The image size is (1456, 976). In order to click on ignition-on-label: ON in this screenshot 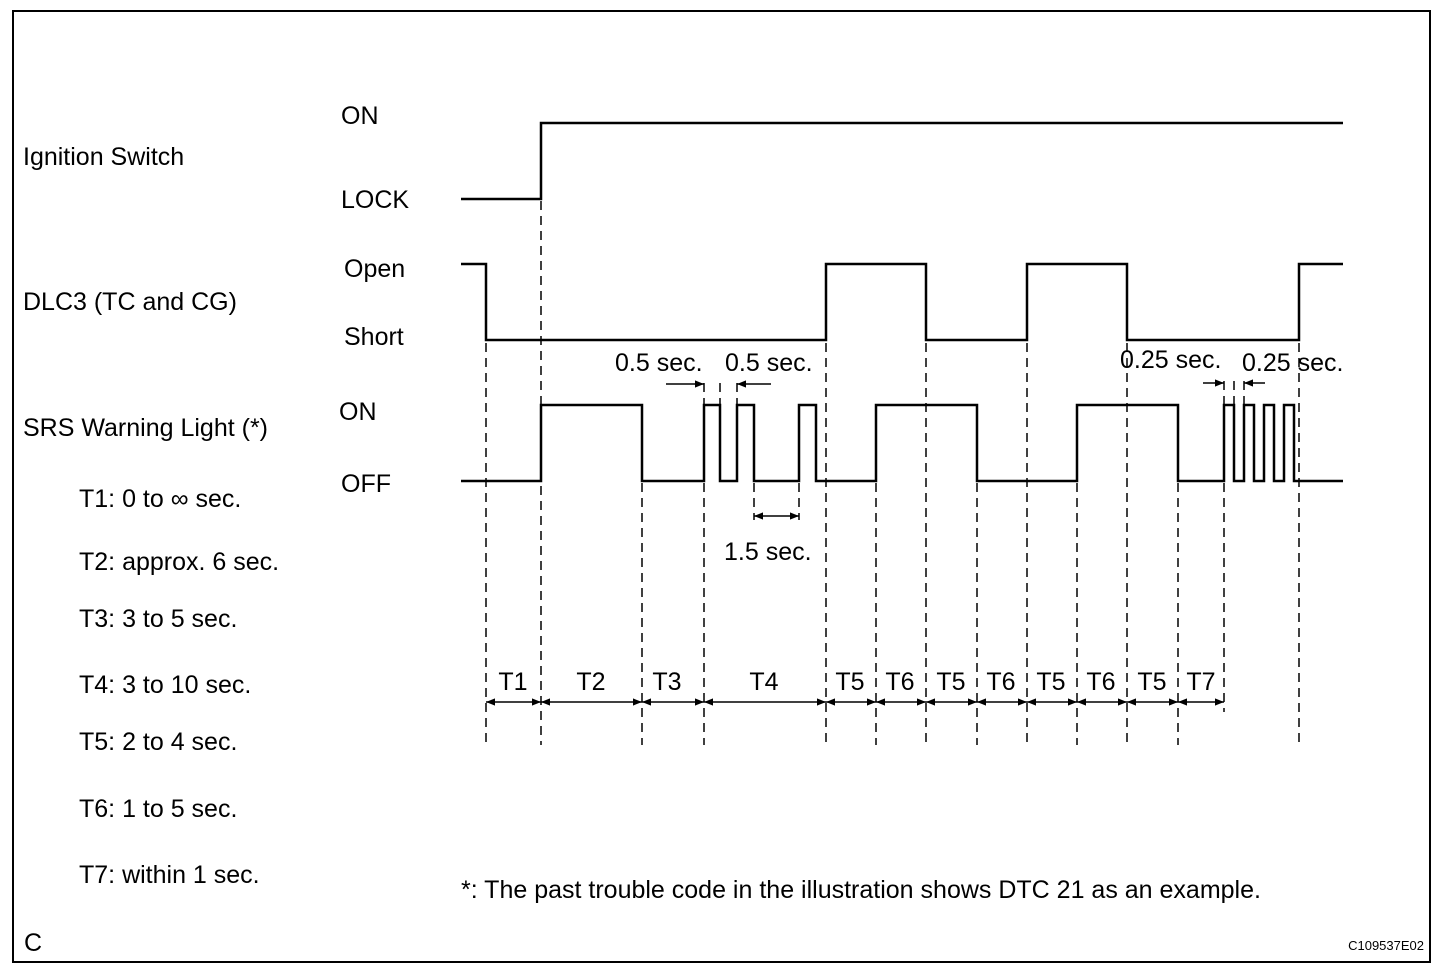, I will do `click(360, 116)`.